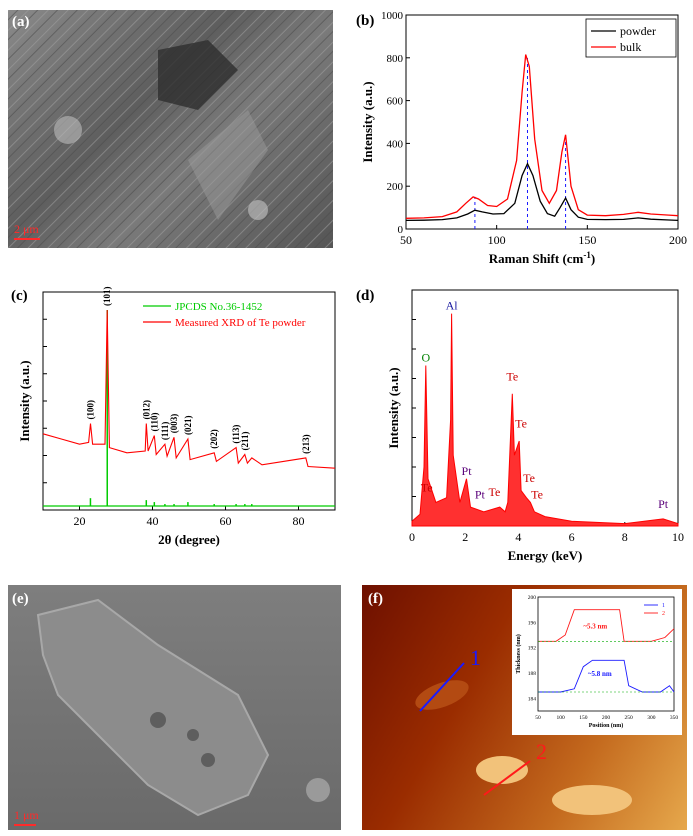 This screenshot has height=836, width=693. Describe the element at coordinates (606, 654) in the screenshot. I see `inset-frame` at that location.